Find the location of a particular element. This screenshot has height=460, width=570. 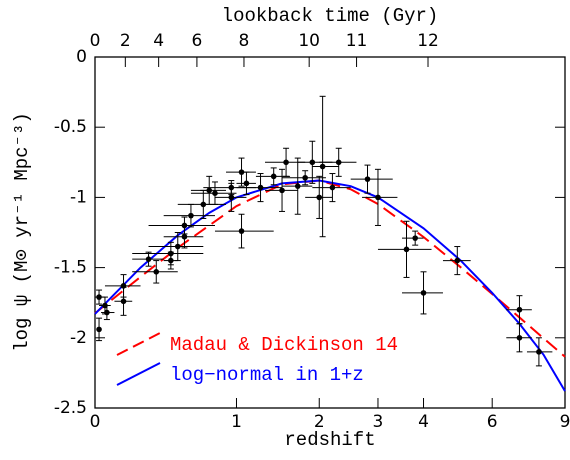

y-axis-title: log ψ (M⊙ yr⁻¹ Mpc⁻³) is located at coordinates (22, 232).